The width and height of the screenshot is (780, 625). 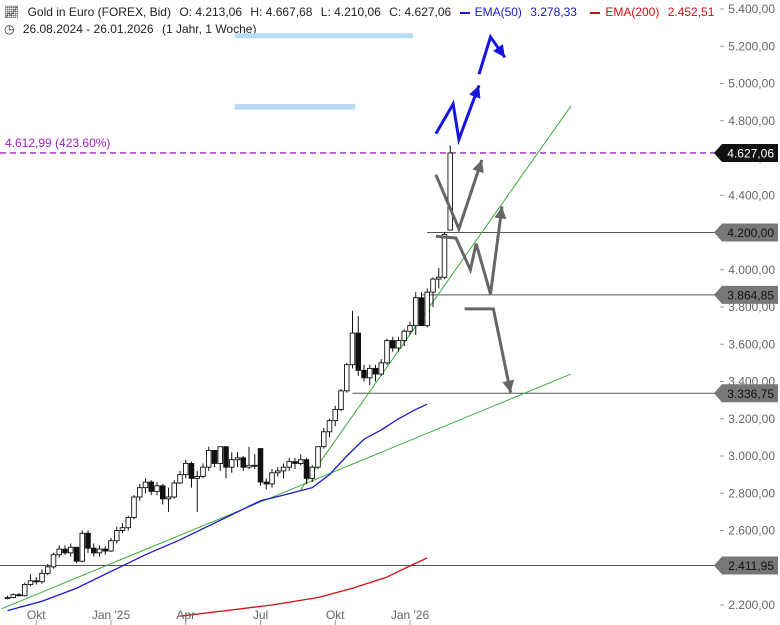 I want to click on x-tick-label: Okt, so click(x=335, y=615).